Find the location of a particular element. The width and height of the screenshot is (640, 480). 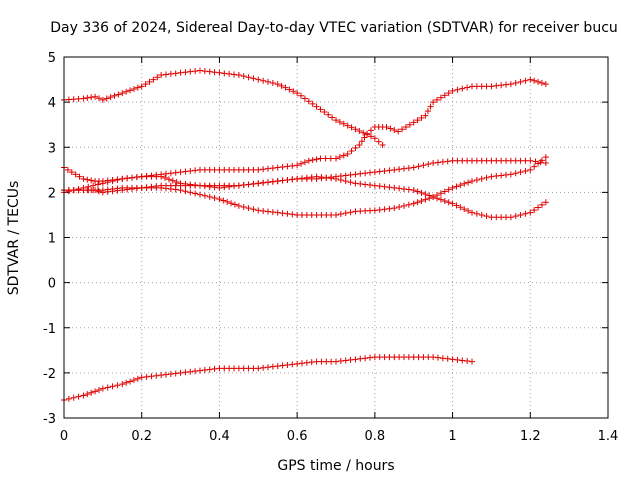

x-tick-label: 0.8 is located at coordinates (375, 436).